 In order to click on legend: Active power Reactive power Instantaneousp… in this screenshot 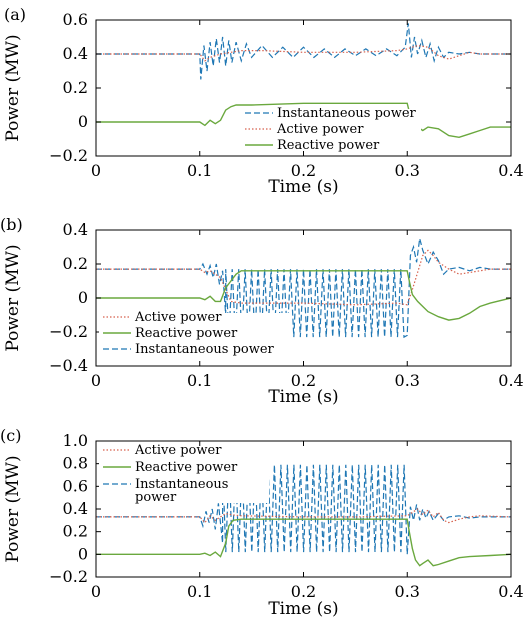, I will do `click(184, 474)`.